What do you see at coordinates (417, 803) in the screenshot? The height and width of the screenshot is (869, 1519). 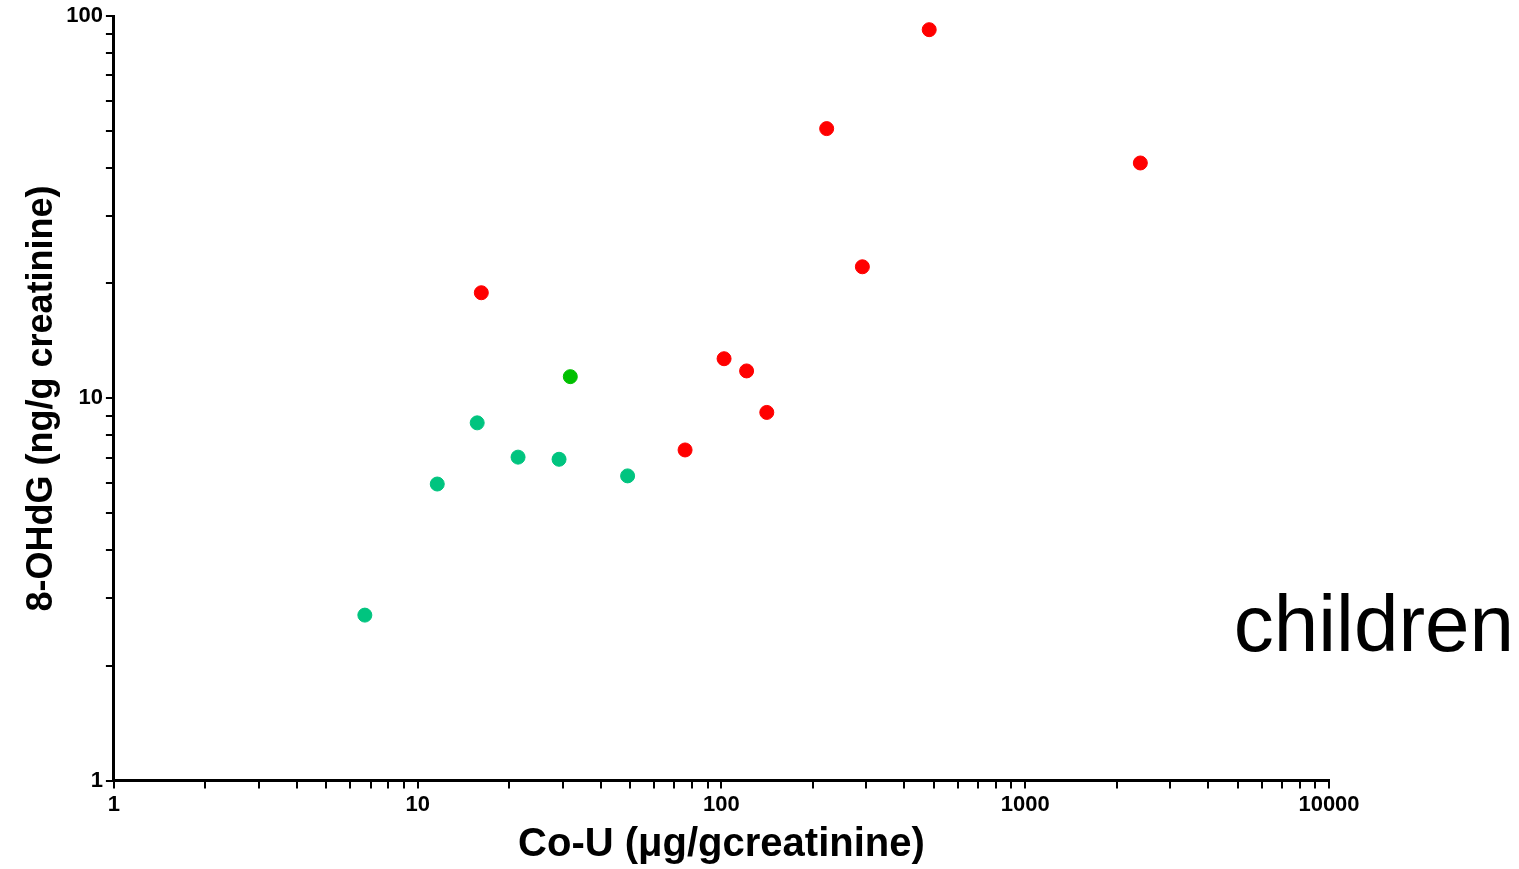 I see `x-tick-label: 10` at bounding box center [417, 803].